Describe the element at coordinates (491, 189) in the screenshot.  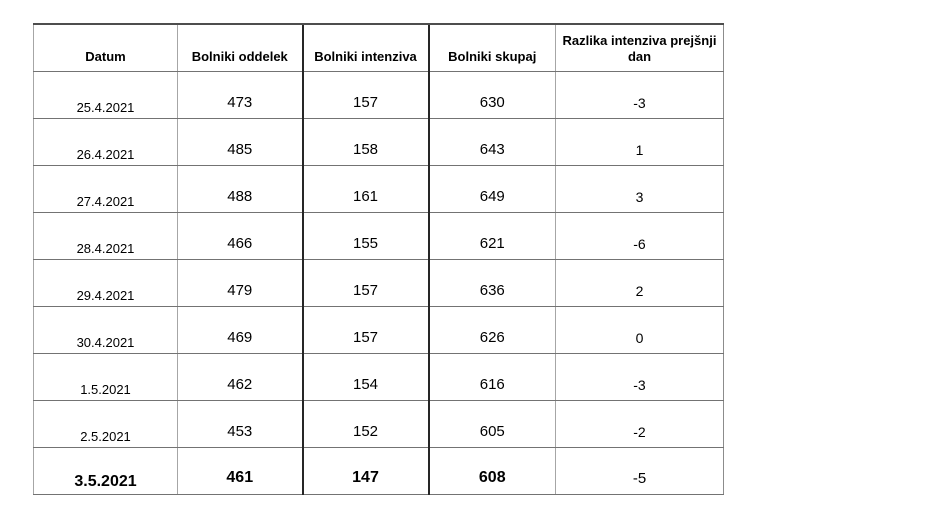
I see `cell-skupaj: 649` at that location.